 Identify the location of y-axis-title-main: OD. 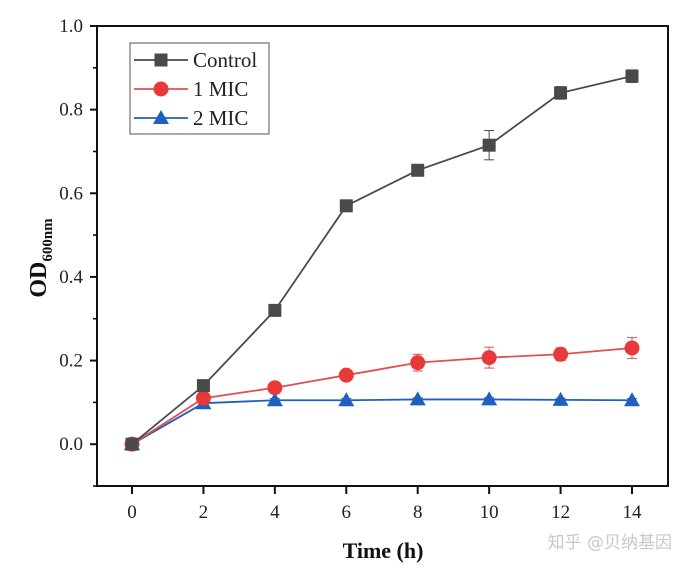
(39, 280).